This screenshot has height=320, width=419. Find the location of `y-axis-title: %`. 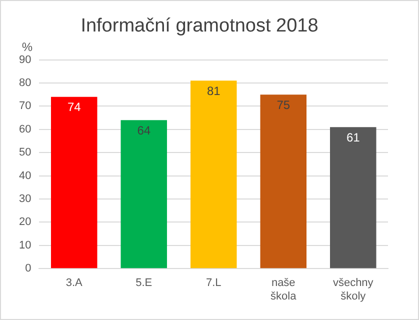

y-axis-title: % is located at coordinates (27, 47).